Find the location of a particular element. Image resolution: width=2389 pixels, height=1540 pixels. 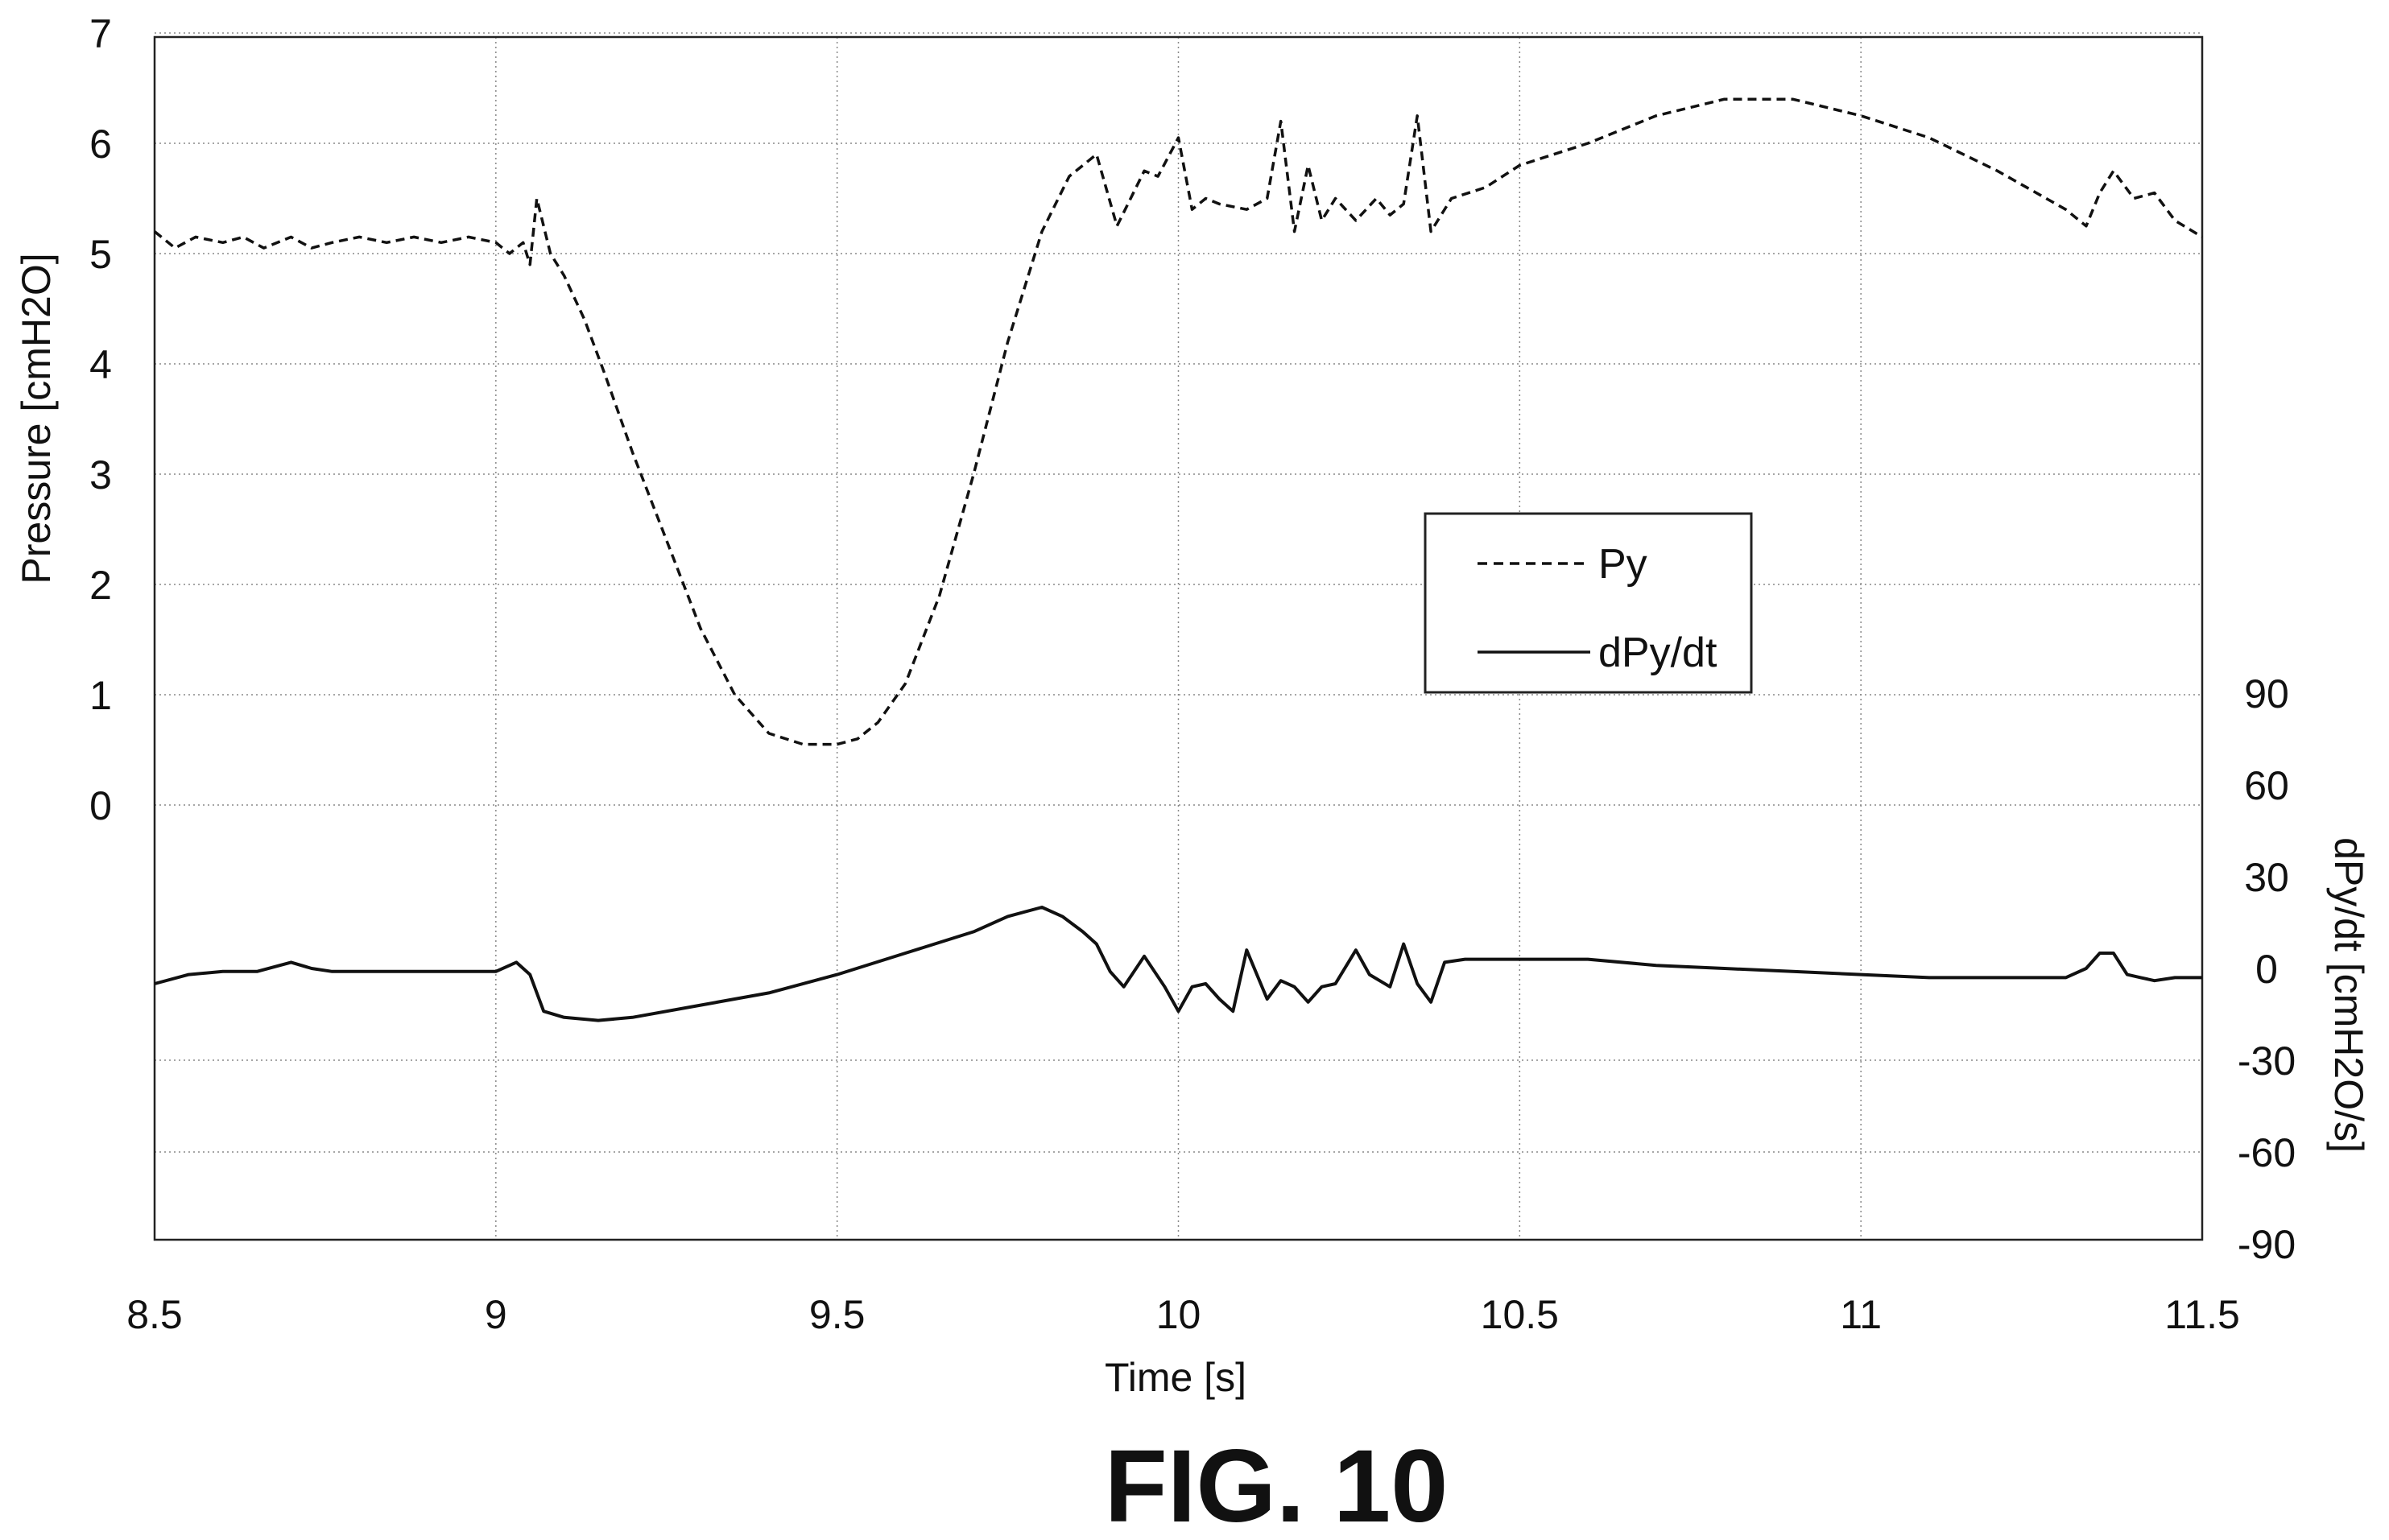

legend: Py dPy/dt is located at coordinates (1588, 603).